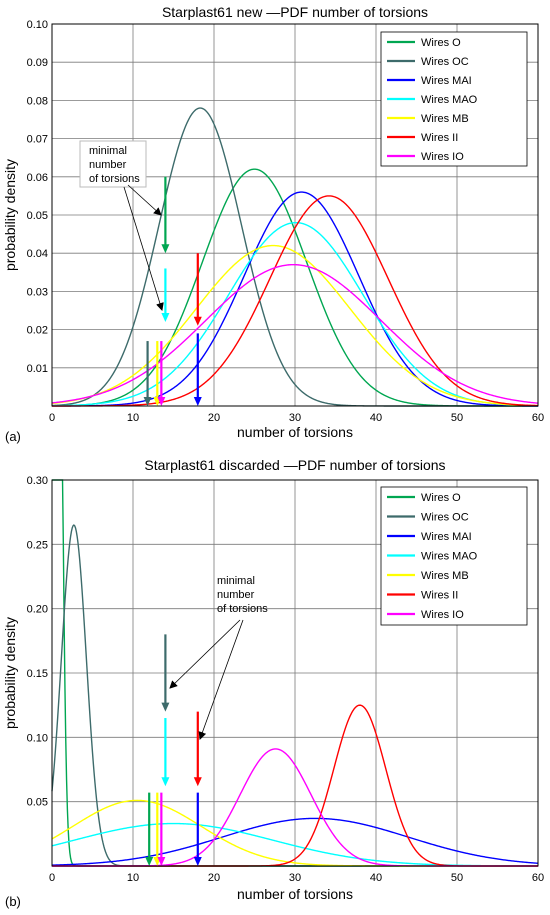 The image size is (550, 915). I want to click on legend-item: Wires OC, so click(428, 62).